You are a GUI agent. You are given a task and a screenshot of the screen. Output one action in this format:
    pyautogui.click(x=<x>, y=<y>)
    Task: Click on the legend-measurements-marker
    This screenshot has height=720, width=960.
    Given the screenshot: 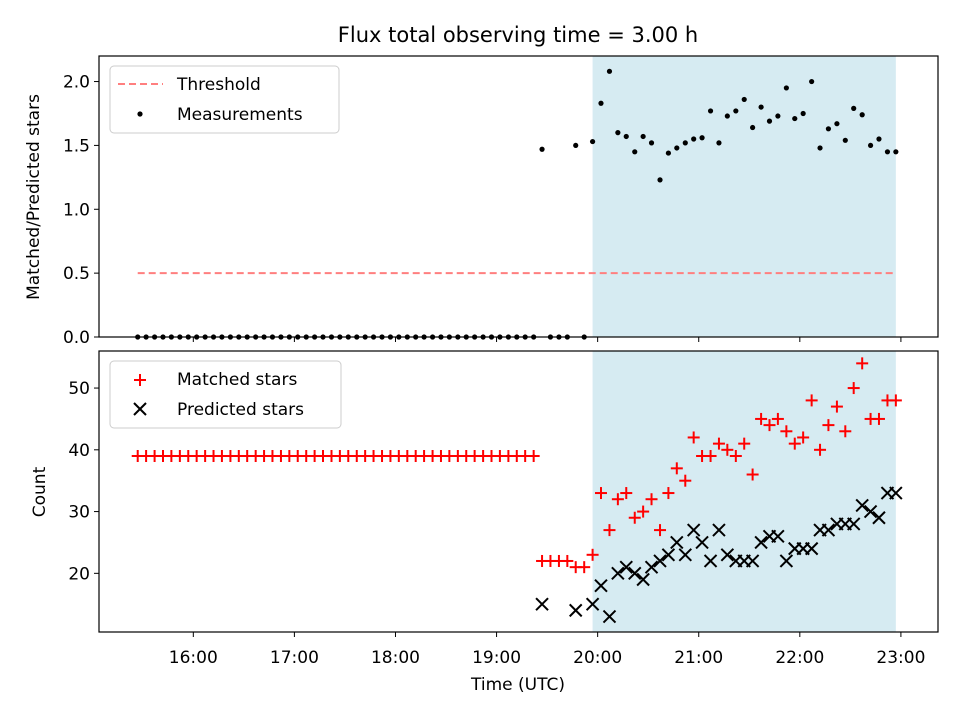 What is the action you would take?
    pyautogui.click(x=140, y=114)
    